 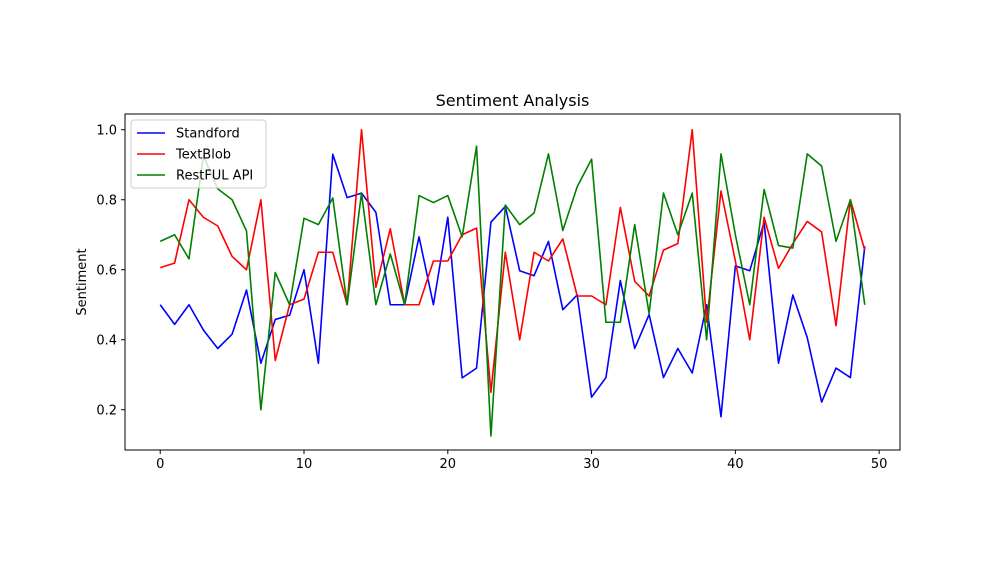 I want to click on y-tick-label: 0.2, so click(x=106, y=410).